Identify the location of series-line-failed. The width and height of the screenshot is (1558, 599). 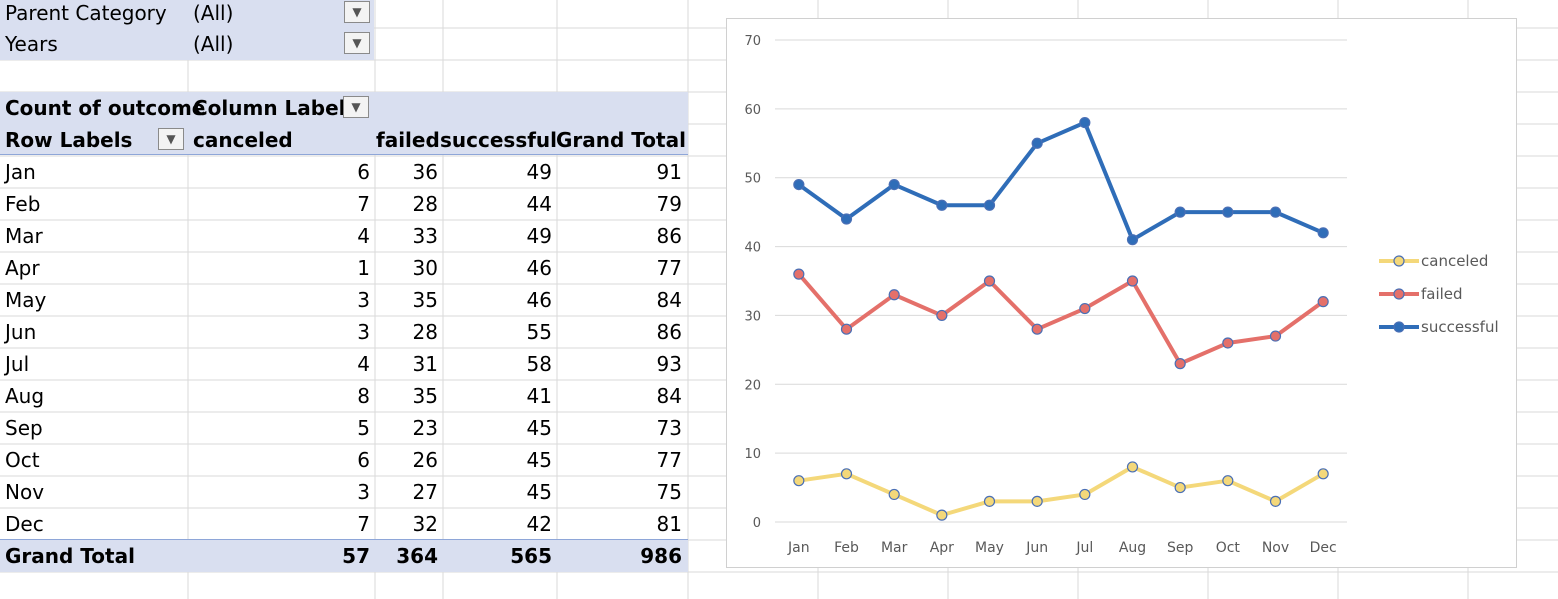
(1061, 319).